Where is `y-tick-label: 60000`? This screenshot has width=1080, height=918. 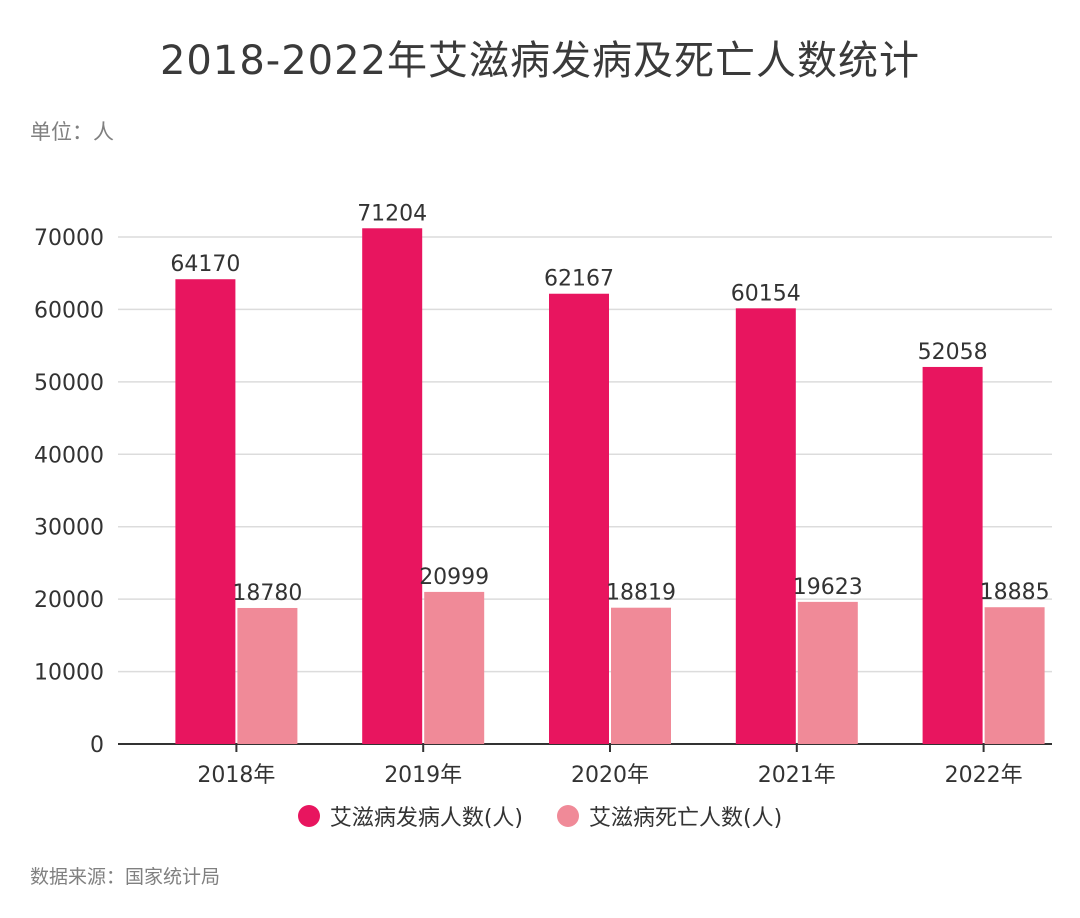 y-tick-label: 60000 is located at coordinates (69, 310).